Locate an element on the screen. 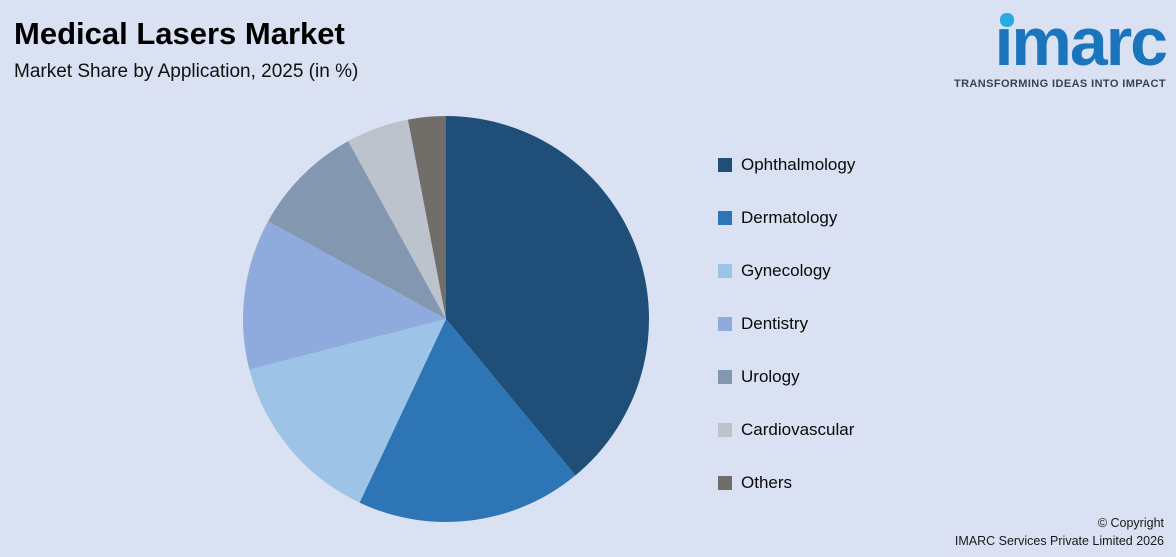 Image resolution: width=1176 pixels, height=557 pixels. pie-slice-others is located at coordinates (426, 217).